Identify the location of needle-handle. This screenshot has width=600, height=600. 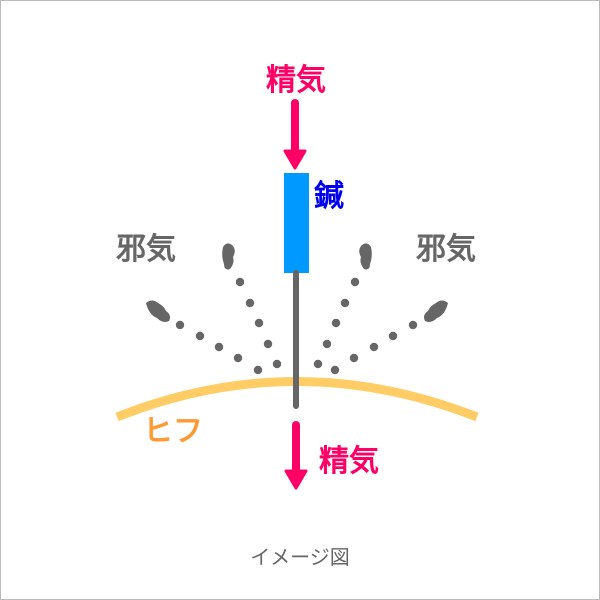
(296, 223).